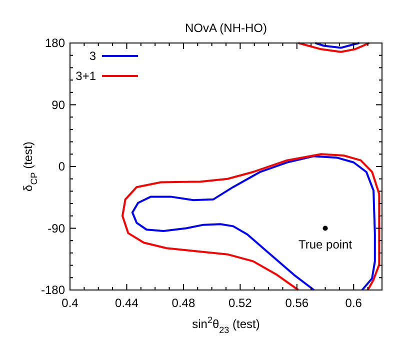 This screenshot has height=350, width=407. Describe the element at coordinates (55, 43) in the screenshot. I see `y-tick-label: 180` at that location.